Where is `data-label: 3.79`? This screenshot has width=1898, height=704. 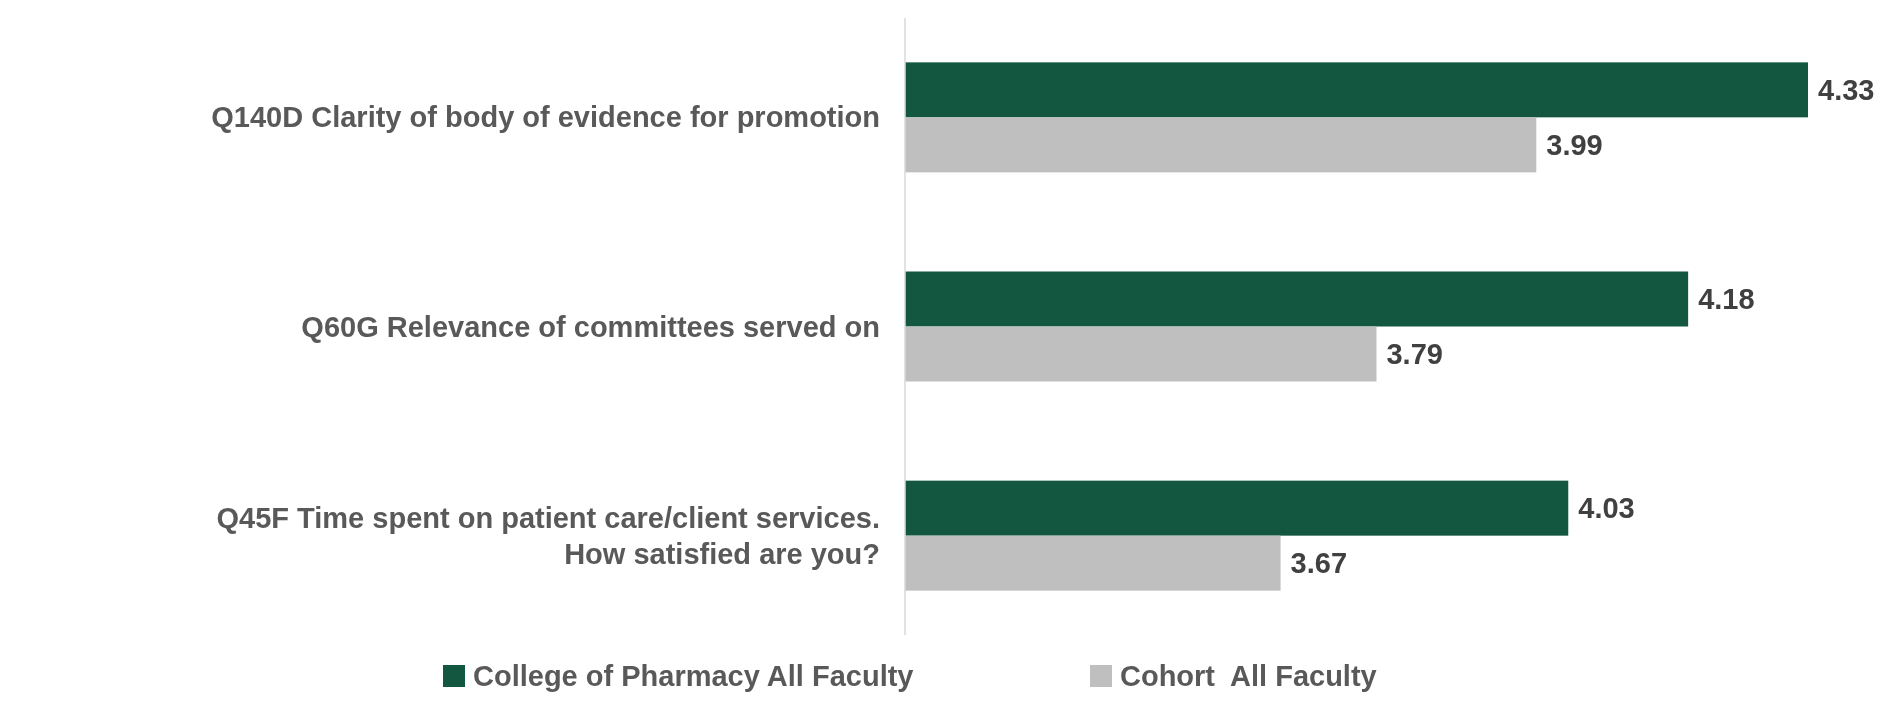 data-label: 3.79 is located at coordinates (1414, 354).